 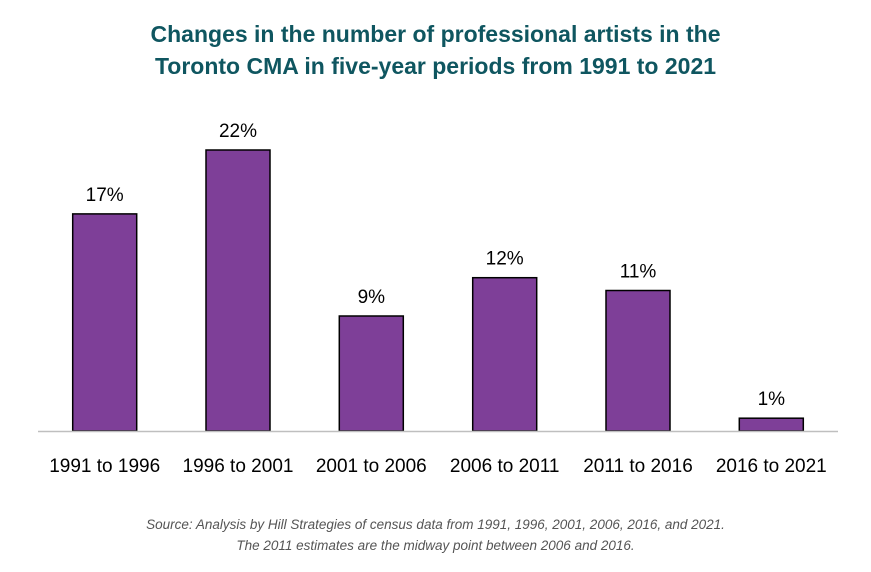 What do you see at coordinates (238, 466) in the screenshot?
I see `x-tick-label: 1996 to 2001` at bounding box center [238, 466].